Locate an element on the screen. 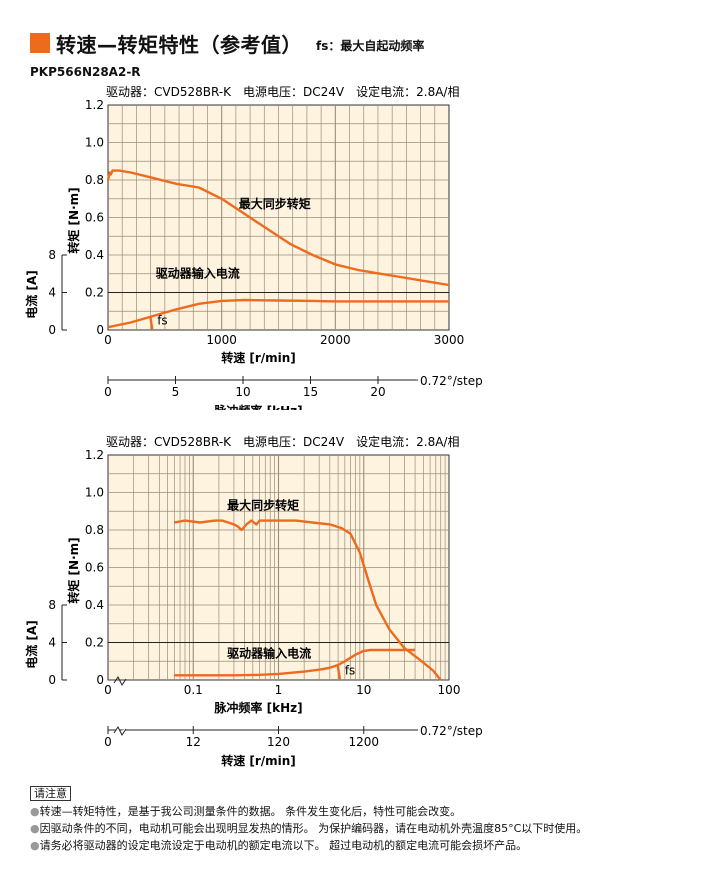  x-tick-label: 100 is located at coordinates (449, 690).